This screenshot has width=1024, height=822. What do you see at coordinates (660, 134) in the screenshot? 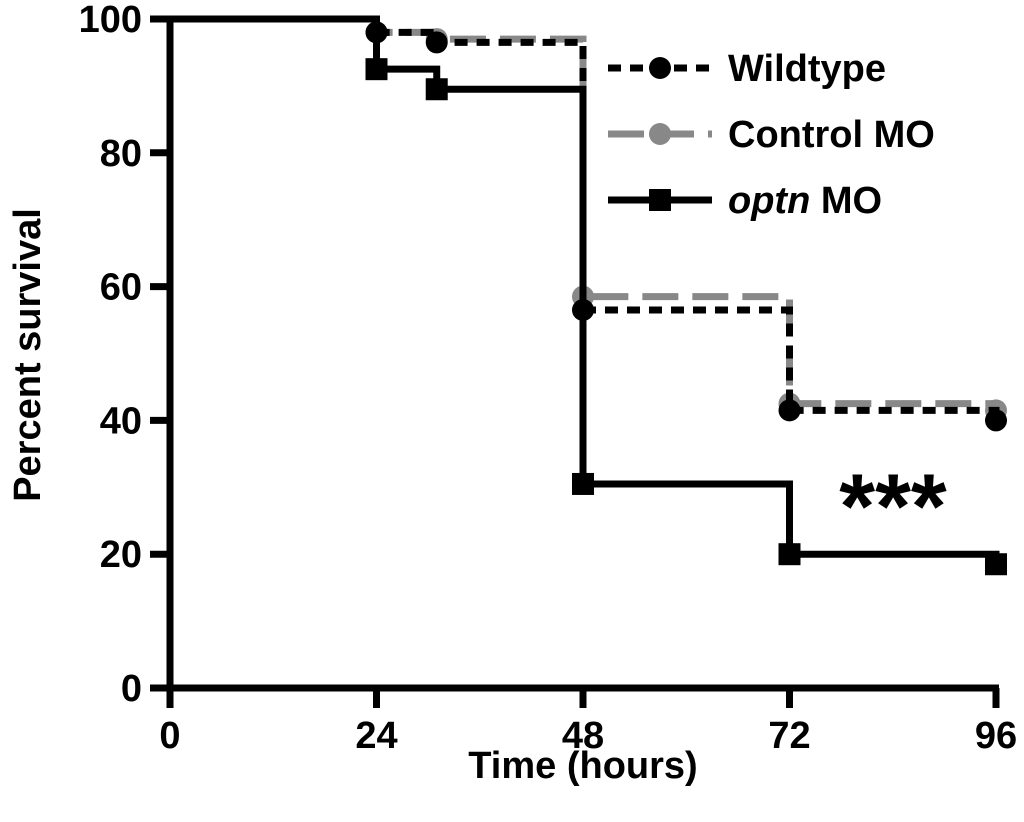
I see `legend-marker-control-mo` at bounding box center [660, 134].